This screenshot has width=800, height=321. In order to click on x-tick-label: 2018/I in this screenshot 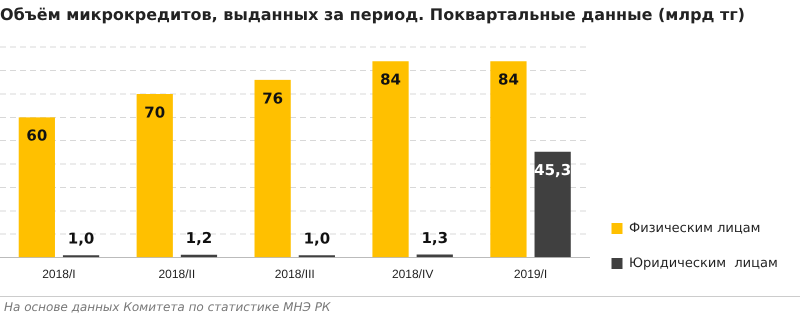, I will do `click(59, 274)`.